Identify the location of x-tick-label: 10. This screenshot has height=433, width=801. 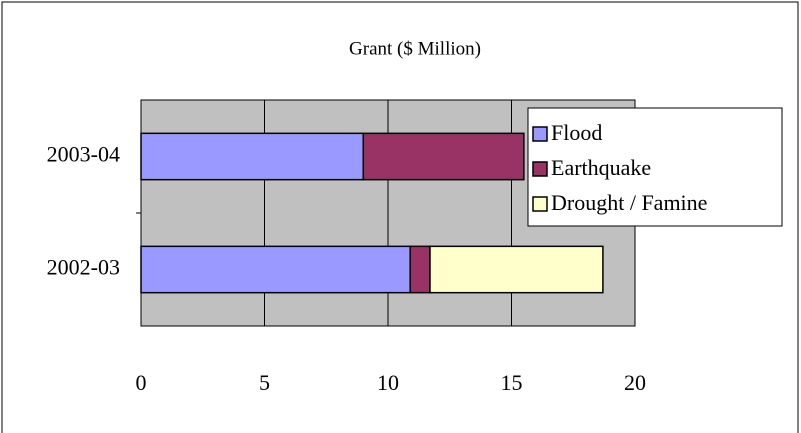
(388, 382).